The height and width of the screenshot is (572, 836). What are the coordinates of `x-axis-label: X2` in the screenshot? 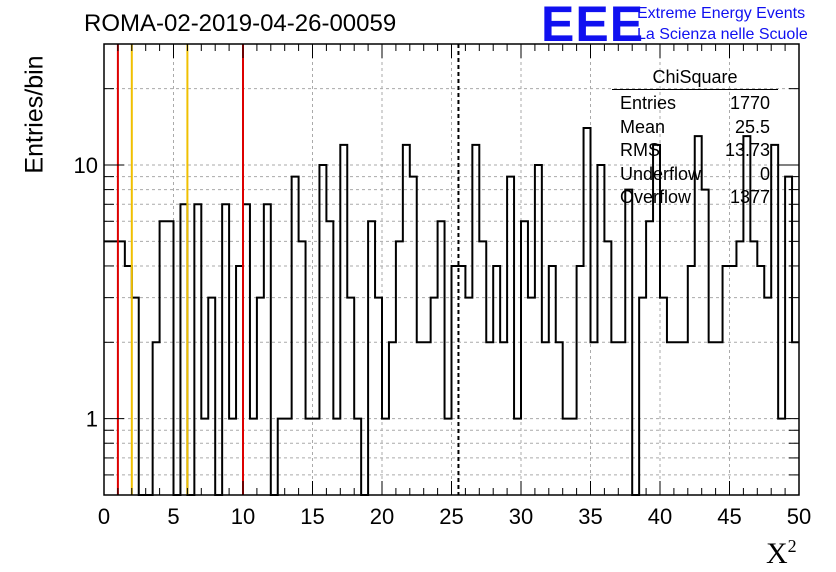 It's located at (781, 553).